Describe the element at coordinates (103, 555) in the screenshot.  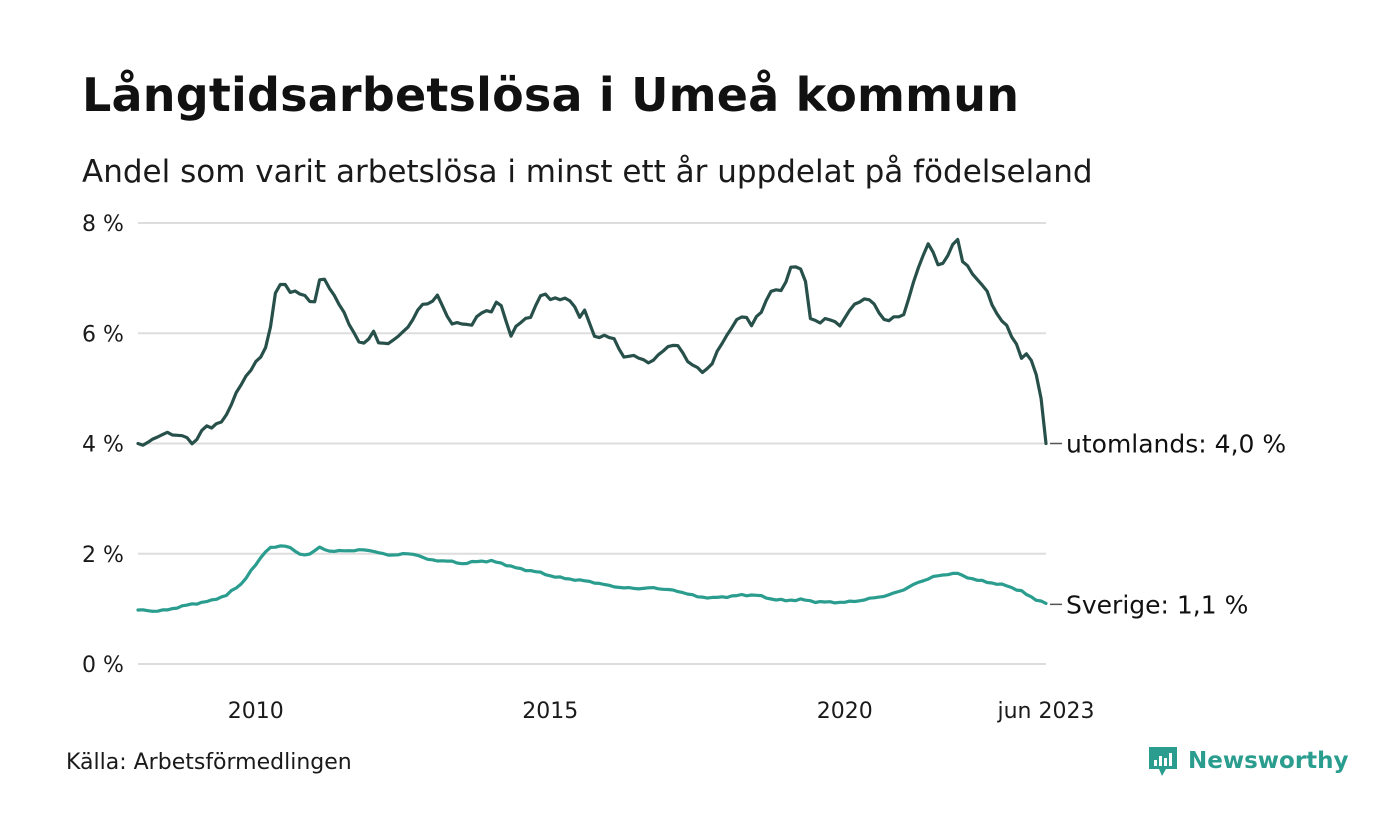
I see `y-tick-label: 2 %` at that location.